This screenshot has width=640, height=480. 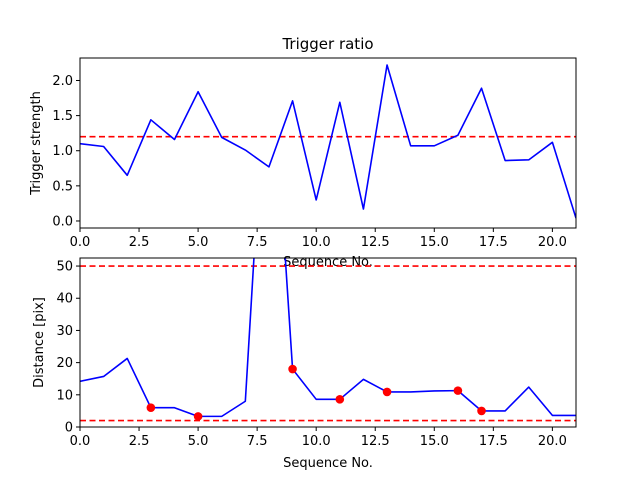 What do you see at coordinates (62, 151) in the screenshot?
I see `top-ytick-label: 1.0` at bounding box center [62, 151].